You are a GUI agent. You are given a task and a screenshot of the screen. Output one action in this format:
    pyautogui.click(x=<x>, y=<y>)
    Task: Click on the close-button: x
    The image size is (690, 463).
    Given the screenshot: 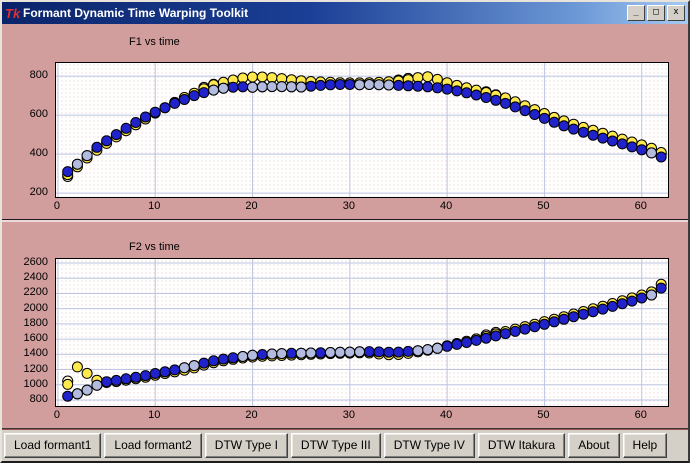 What is the action you would take?
    pyautogui.click(x=676, y=13)
    